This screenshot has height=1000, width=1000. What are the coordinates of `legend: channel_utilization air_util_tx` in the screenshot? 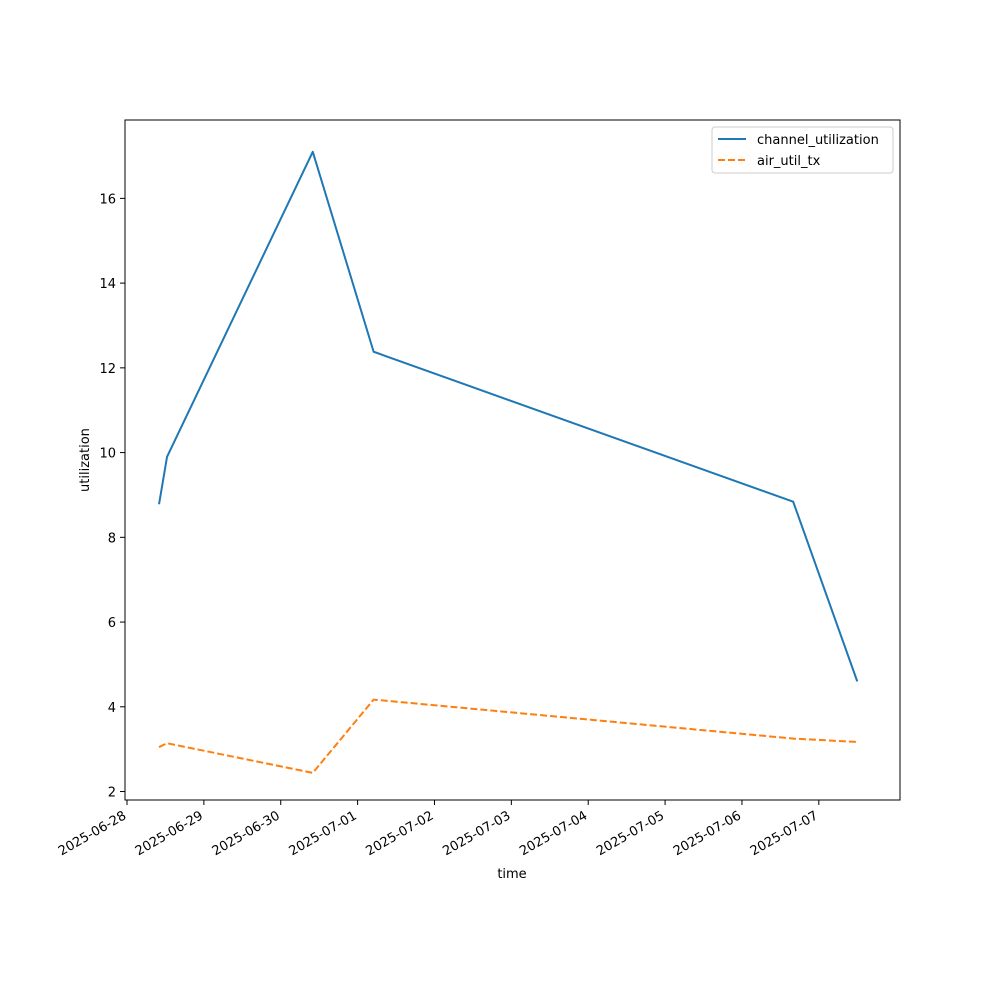 It's located at (802, 150).